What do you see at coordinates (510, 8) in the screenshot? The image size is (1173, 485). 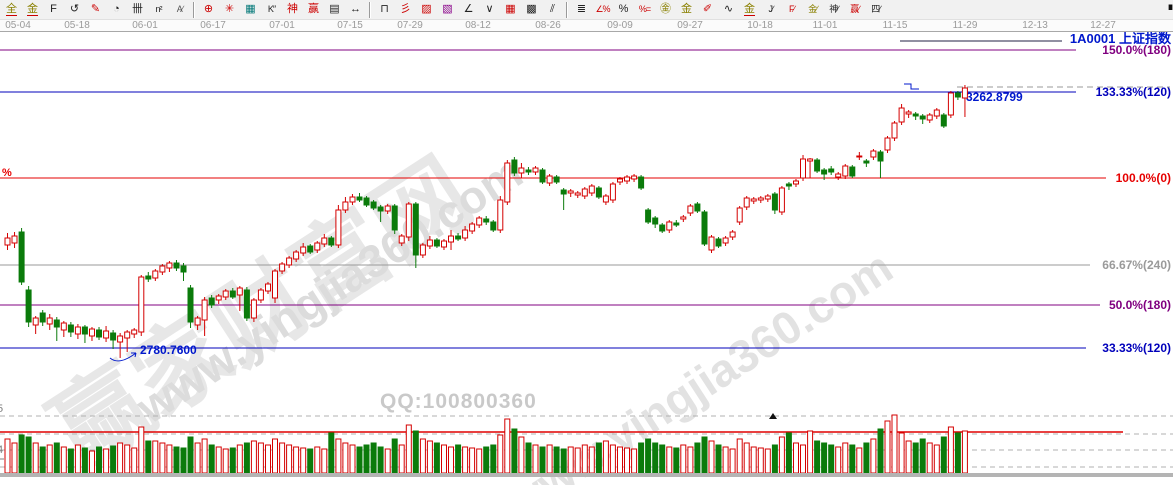 I see `grid-red-icon: ▦` at bounding box center [510, 8].